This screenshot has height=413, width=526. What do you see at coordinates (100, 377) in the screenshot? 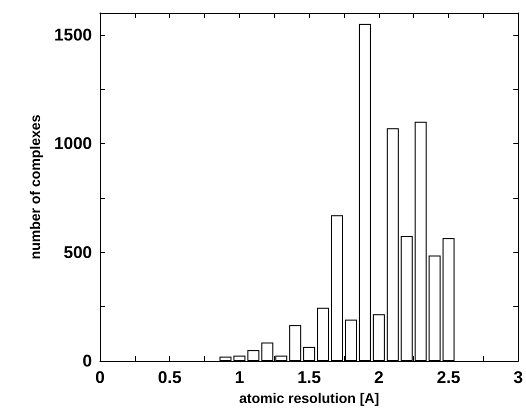
I see `x-tick-label: 0` at bounding box center [100, 377].